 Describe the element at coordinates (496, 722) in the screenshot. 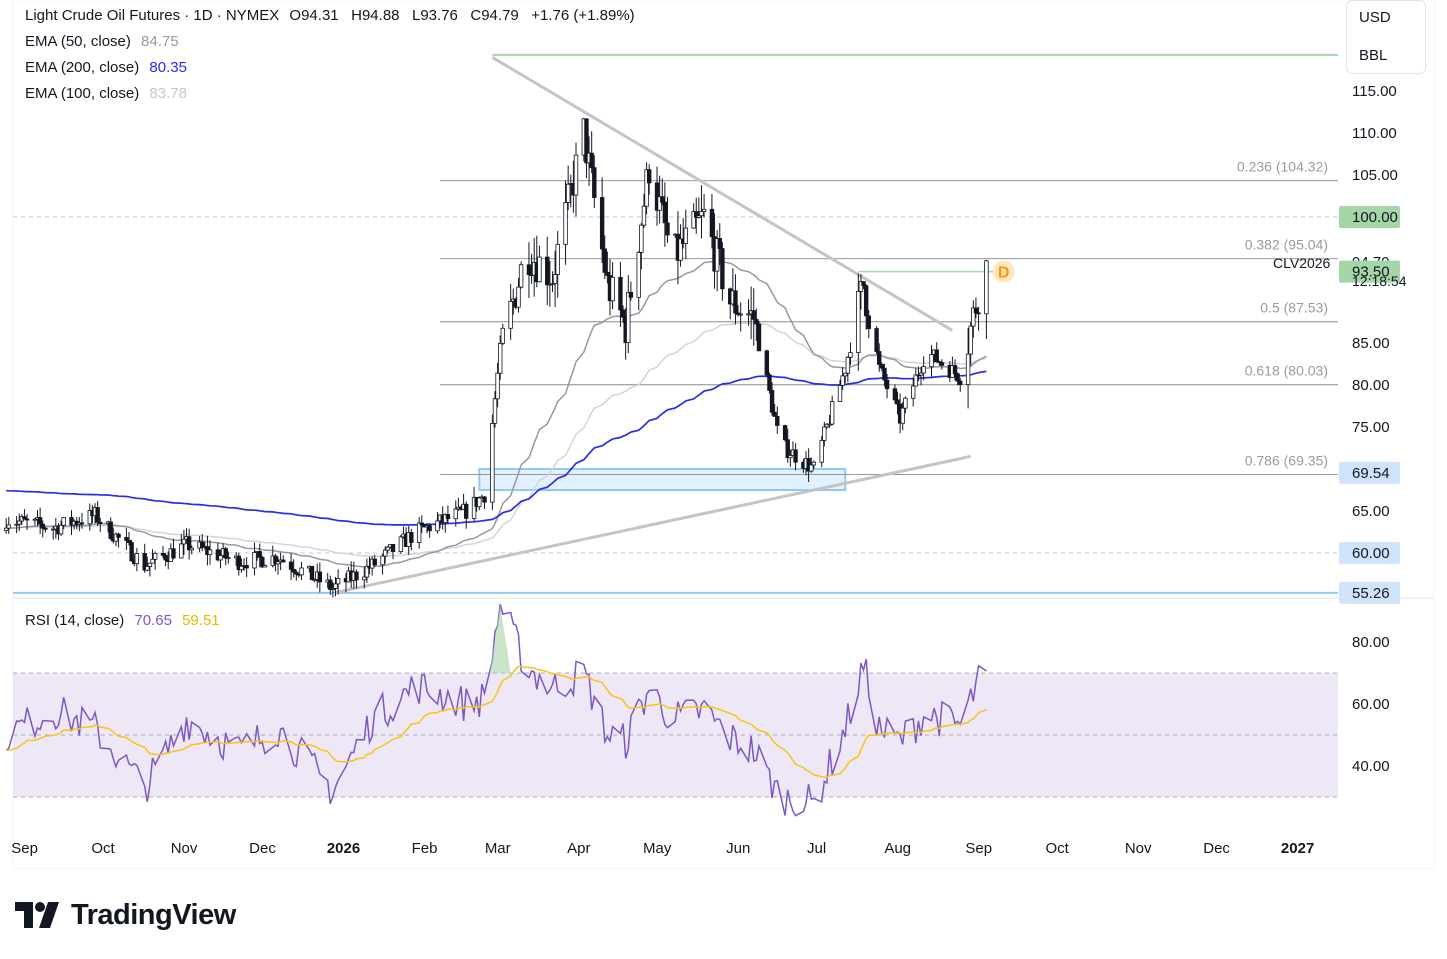

I see `rsi-ma-line` at that location.